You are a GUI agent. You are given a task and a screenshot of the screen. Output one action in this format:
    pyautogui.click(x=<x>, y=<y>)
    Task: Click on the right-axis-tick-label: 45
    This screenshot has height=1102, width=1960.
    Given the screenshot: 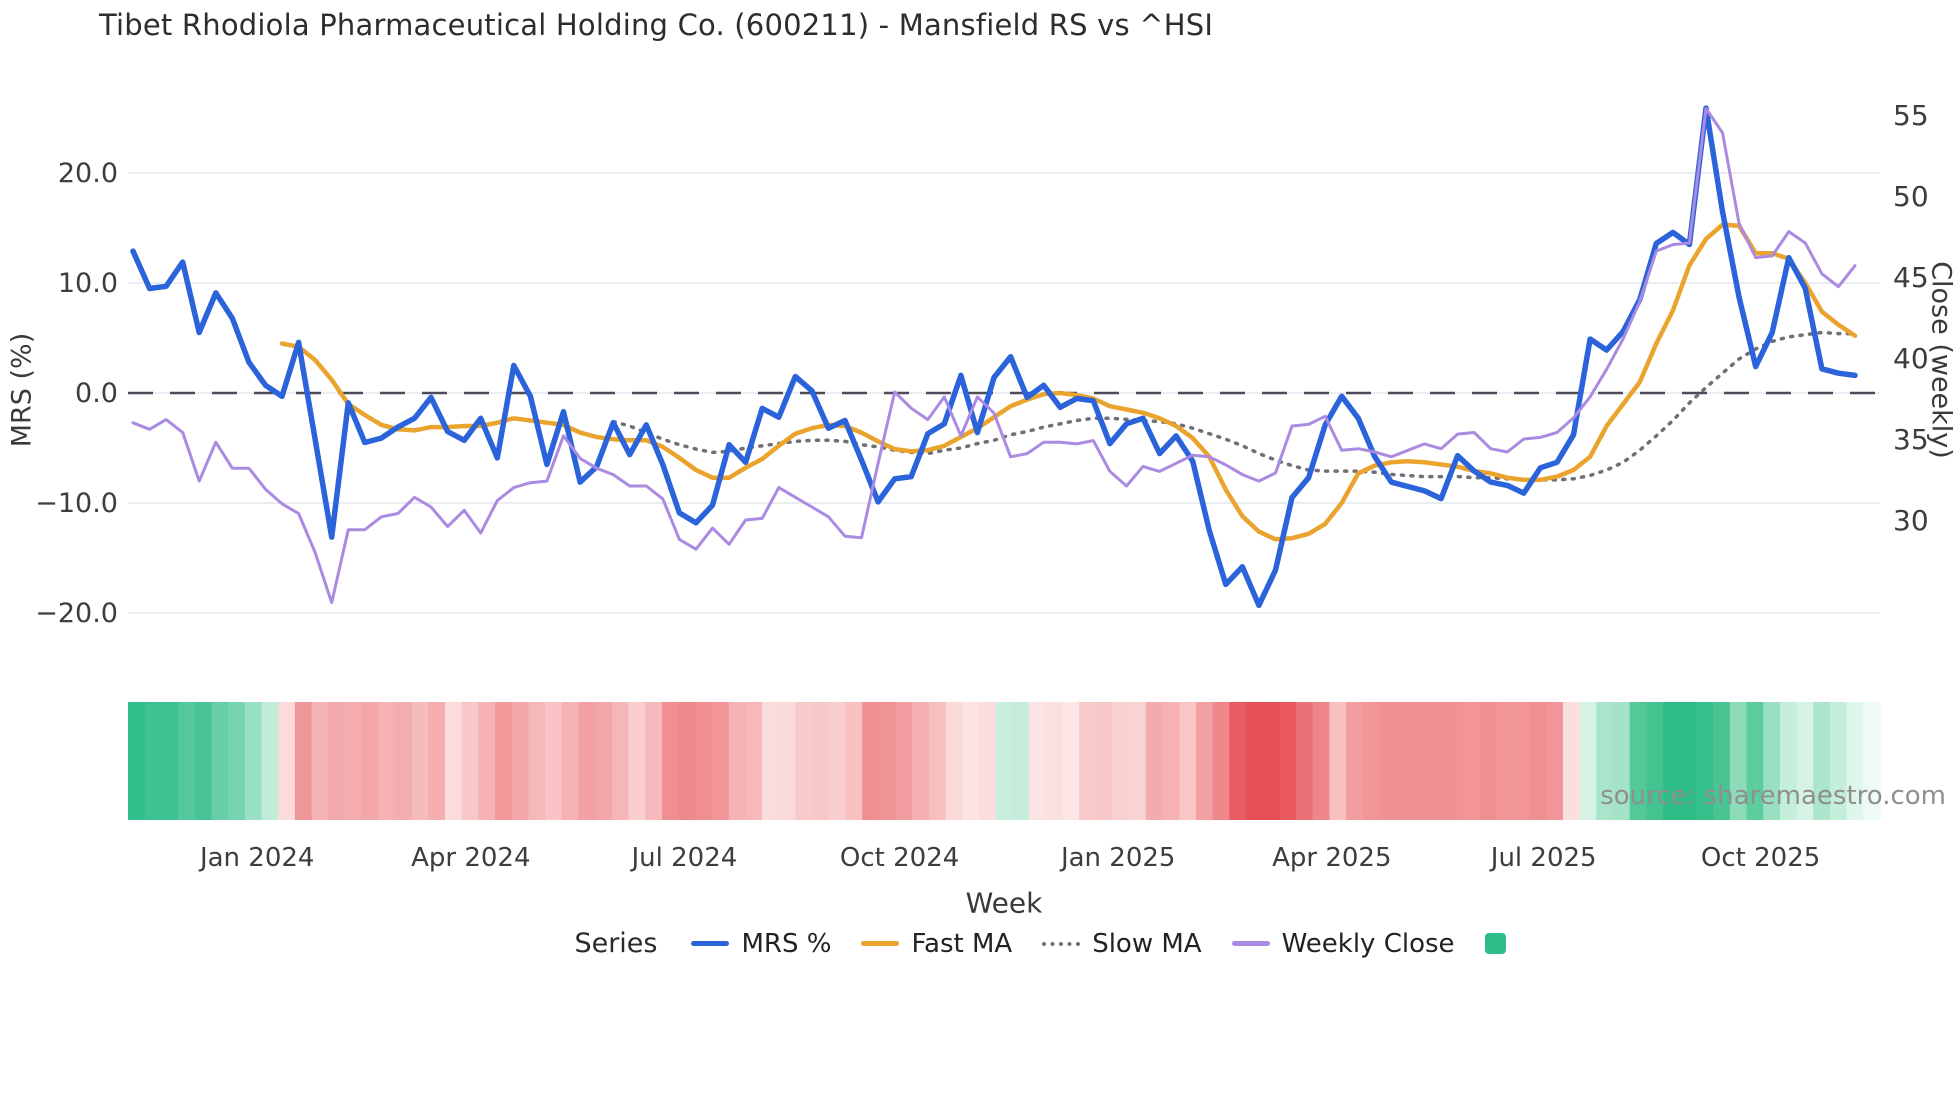 What is the action you would take?
    pyautogui.click(x=1911, y=277)
    